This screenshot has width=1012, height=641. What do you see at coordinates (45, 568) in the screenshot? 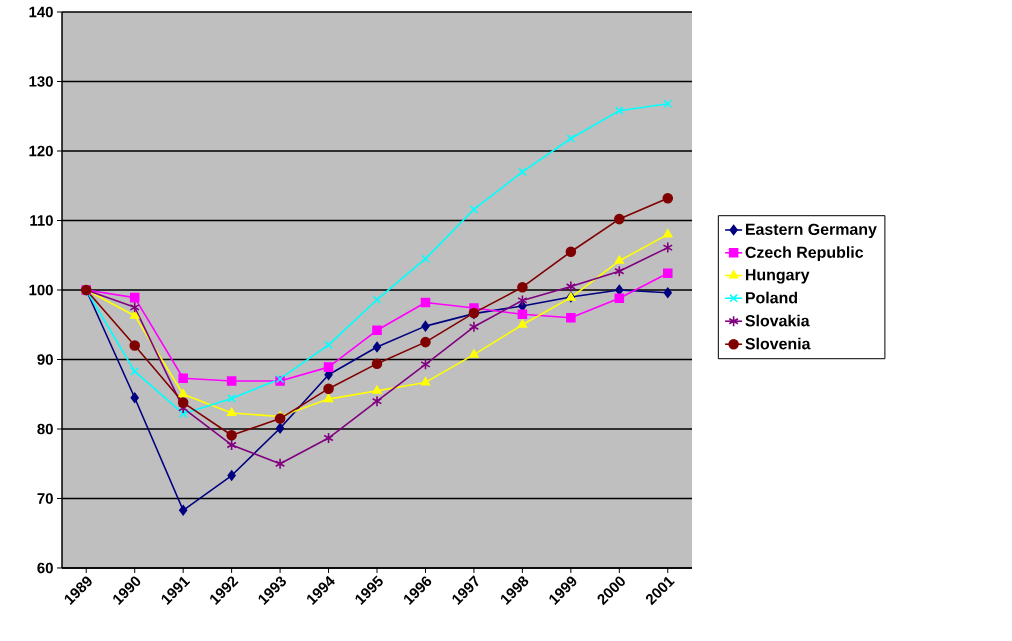
I see `y-tick-label: 60` at bounding box center [45, 568].